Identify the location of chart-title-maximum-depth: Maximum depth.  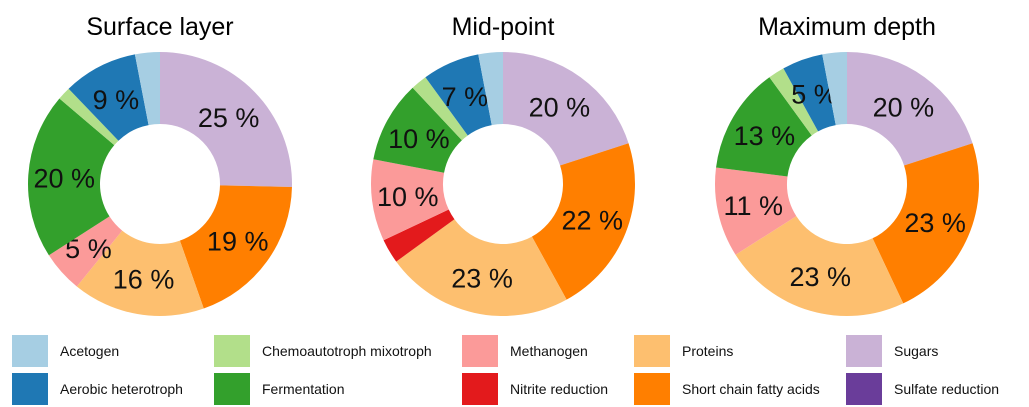
(847, 27).